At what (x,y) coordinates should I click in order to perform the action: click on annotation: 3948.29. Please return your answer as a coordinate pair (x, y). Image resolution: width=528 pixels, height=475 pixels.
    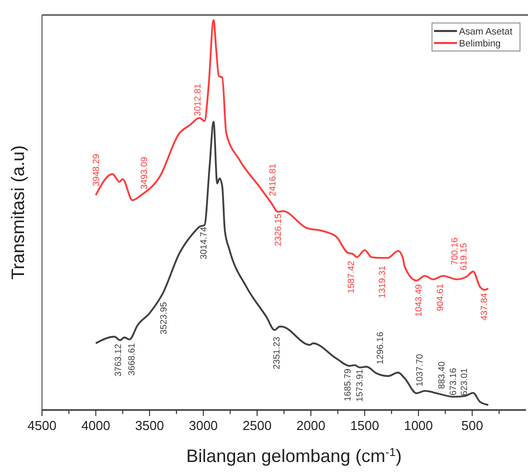
    Looking at the image, I should click on (95, 170).